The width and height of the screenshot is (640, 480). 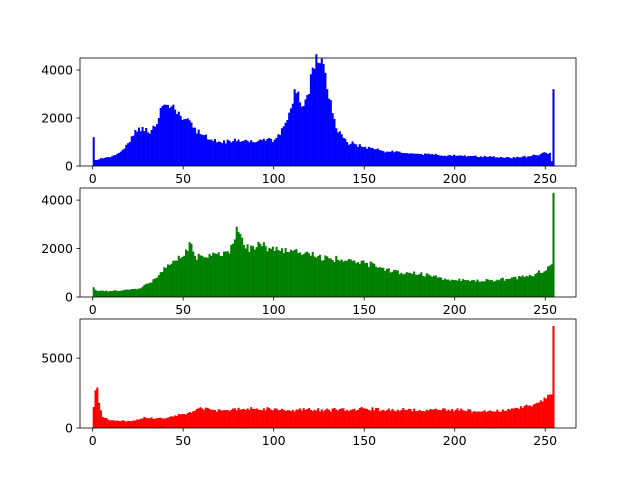 I want to click on y-tick-label: 0, so click(x=69, y=297).